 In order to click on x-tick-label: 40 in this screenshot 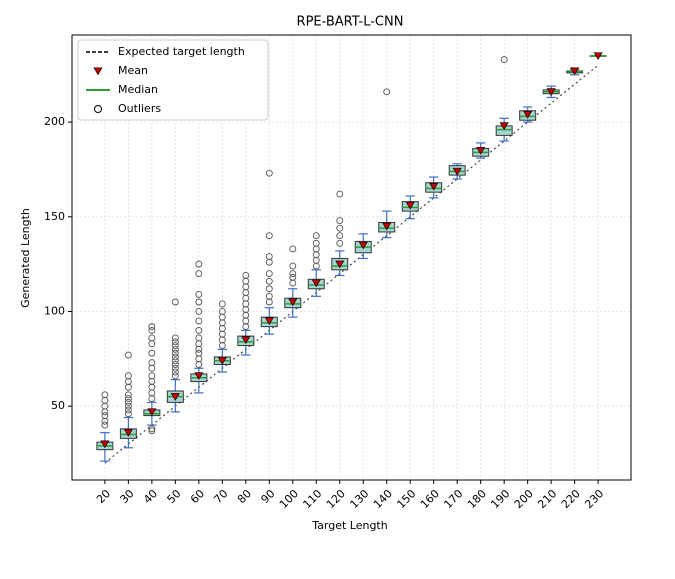, I will do `click(150, 496)`.